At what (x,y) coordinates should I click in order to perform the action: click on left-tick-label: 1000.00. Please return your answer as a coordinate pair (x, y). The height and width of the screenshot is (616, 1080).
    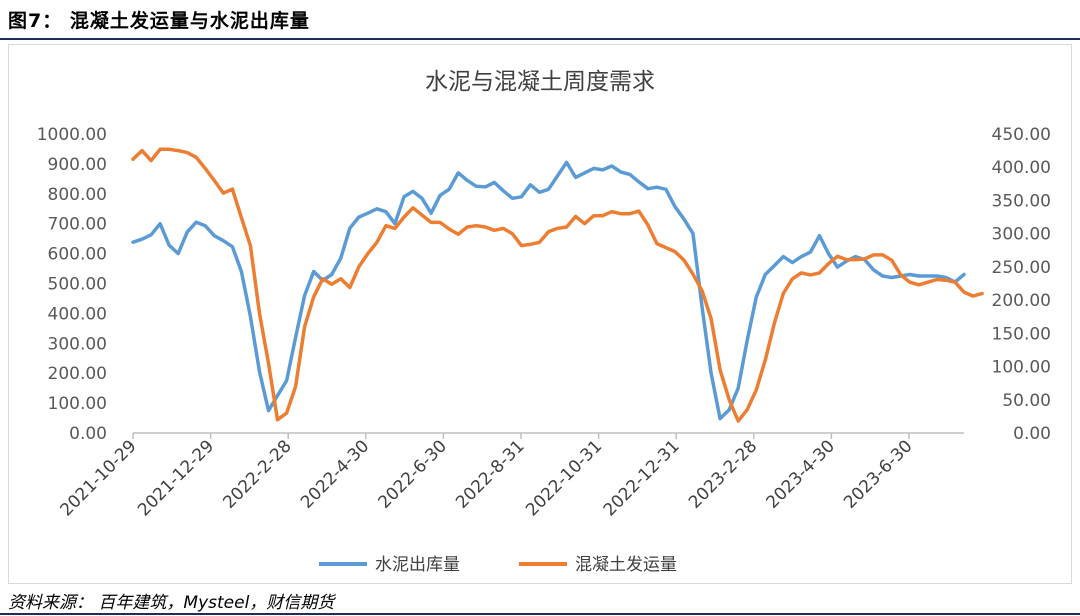
    Looking at the image, I should click on (72, 135).